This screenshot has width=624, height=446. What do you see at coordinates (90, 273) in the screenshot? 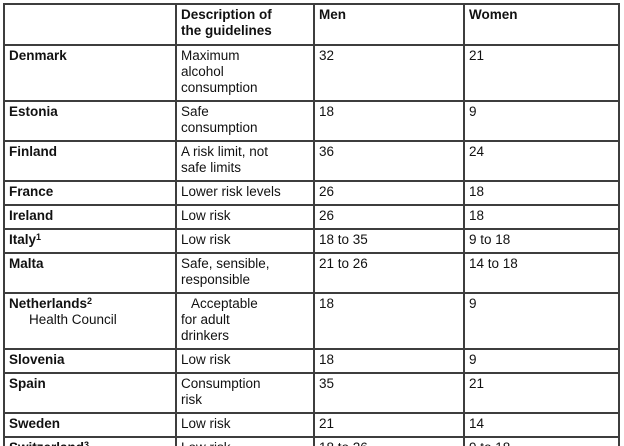
I see `country-cell: Malta` at bounding box center [90, 273].